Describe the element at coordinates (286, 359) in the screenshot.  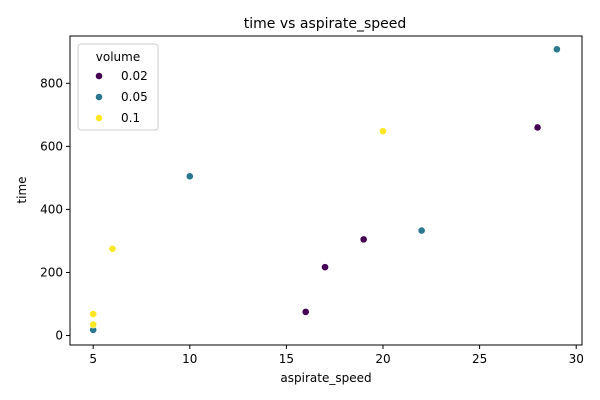
I see `x-tick-label: 15` at that location.